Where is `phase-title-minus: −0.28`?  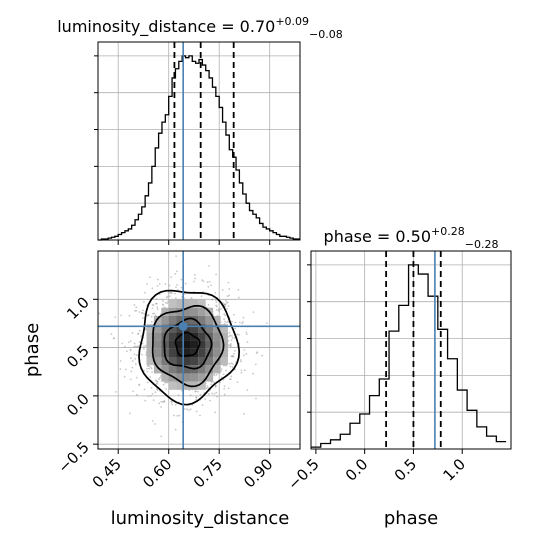 phase-title-minus: −0.28 is located at coordinates (482, 244).